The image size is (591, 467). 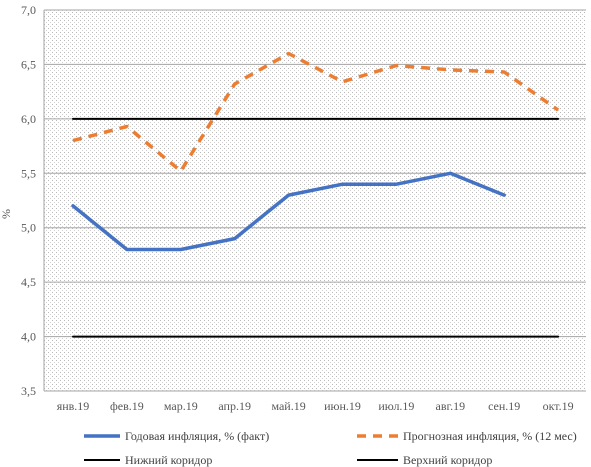 What do you see at coordinates (504, 406) in the screenshot?
I see `x-tick-label: сен.19` at bounding box center [504, 406].